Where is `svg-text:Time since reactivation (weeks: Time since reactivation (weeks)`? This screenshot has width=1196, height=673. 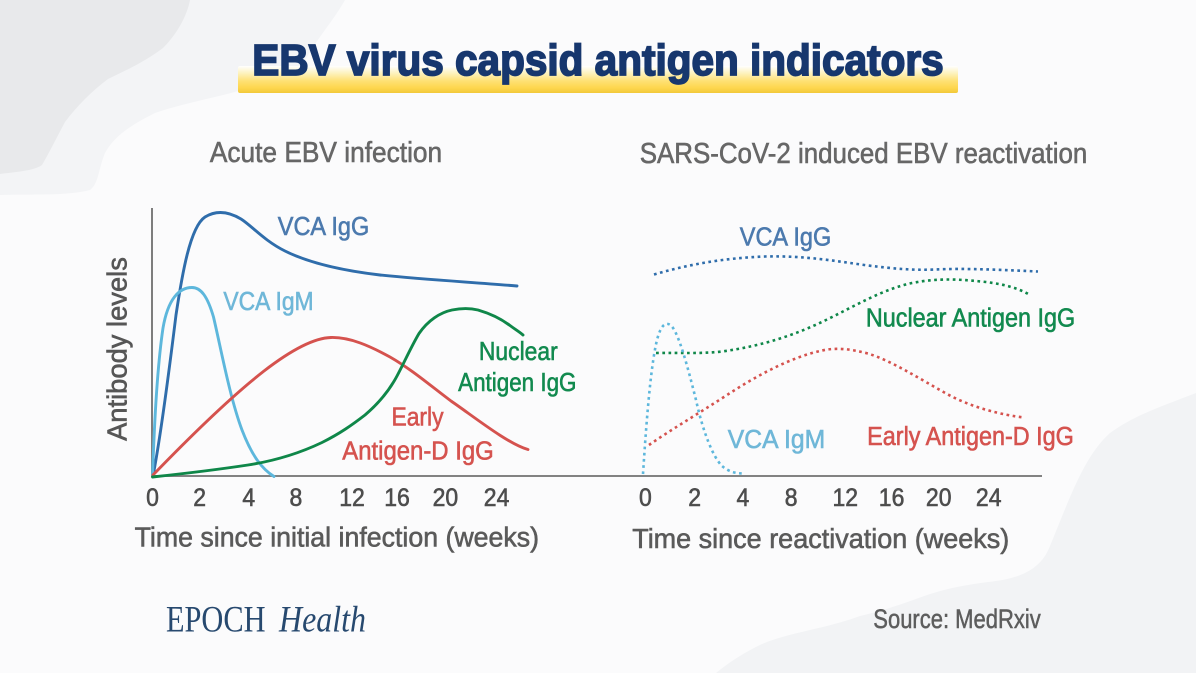 svg-text:Time since reactivation (weeks: Time since reactivation (weeks) is located at coordinates (820, 539).